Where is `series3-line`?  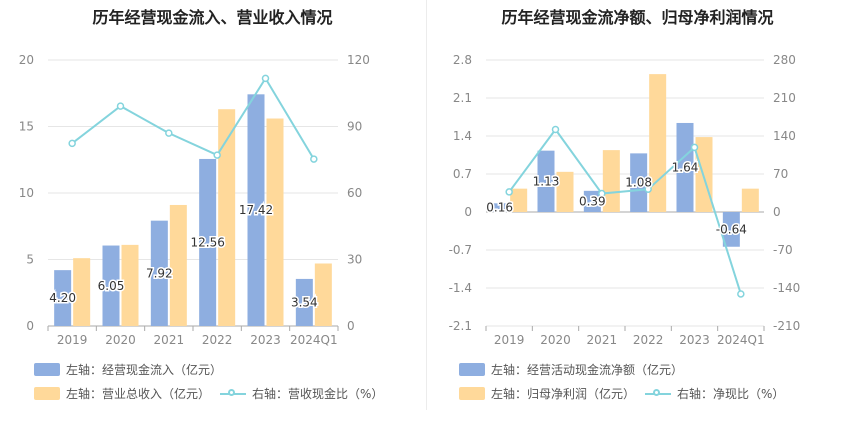 series3-line is located at coordinates (193, 118).